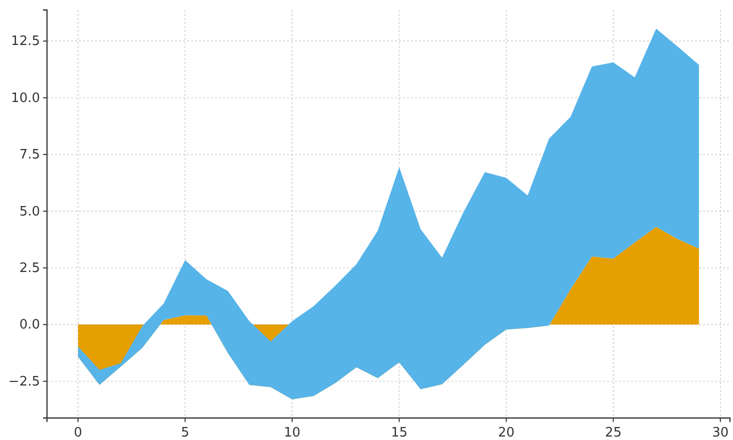 Image resolution: width=733 pixels, height=440 pixels. What do you see at coordinates (25, 98) in the screenshot?
I see `y-tick-label: 10.0` at bounding box center [25, 98].